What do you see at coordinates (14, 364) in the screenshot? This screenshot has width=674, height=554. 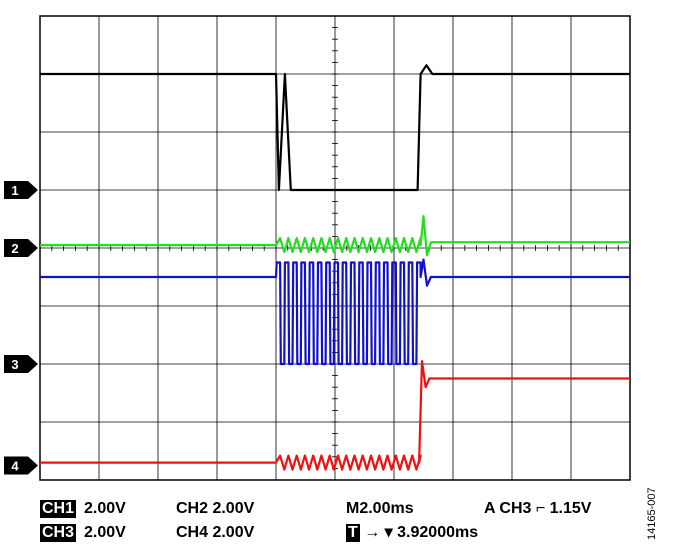 I see `ground-marker-label-ch3: 3` at bounding box center [14, 364].